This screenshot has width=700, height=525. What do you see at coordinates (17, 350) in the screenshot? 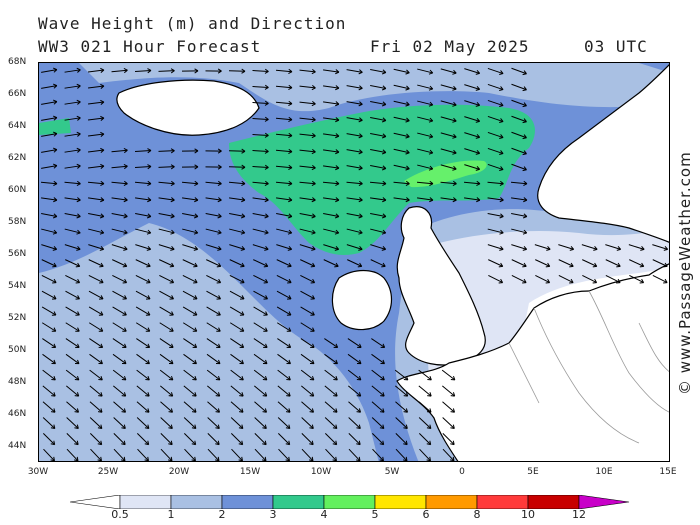
I see `lat-label-50n: 50N` at bounding box center [17, 350].